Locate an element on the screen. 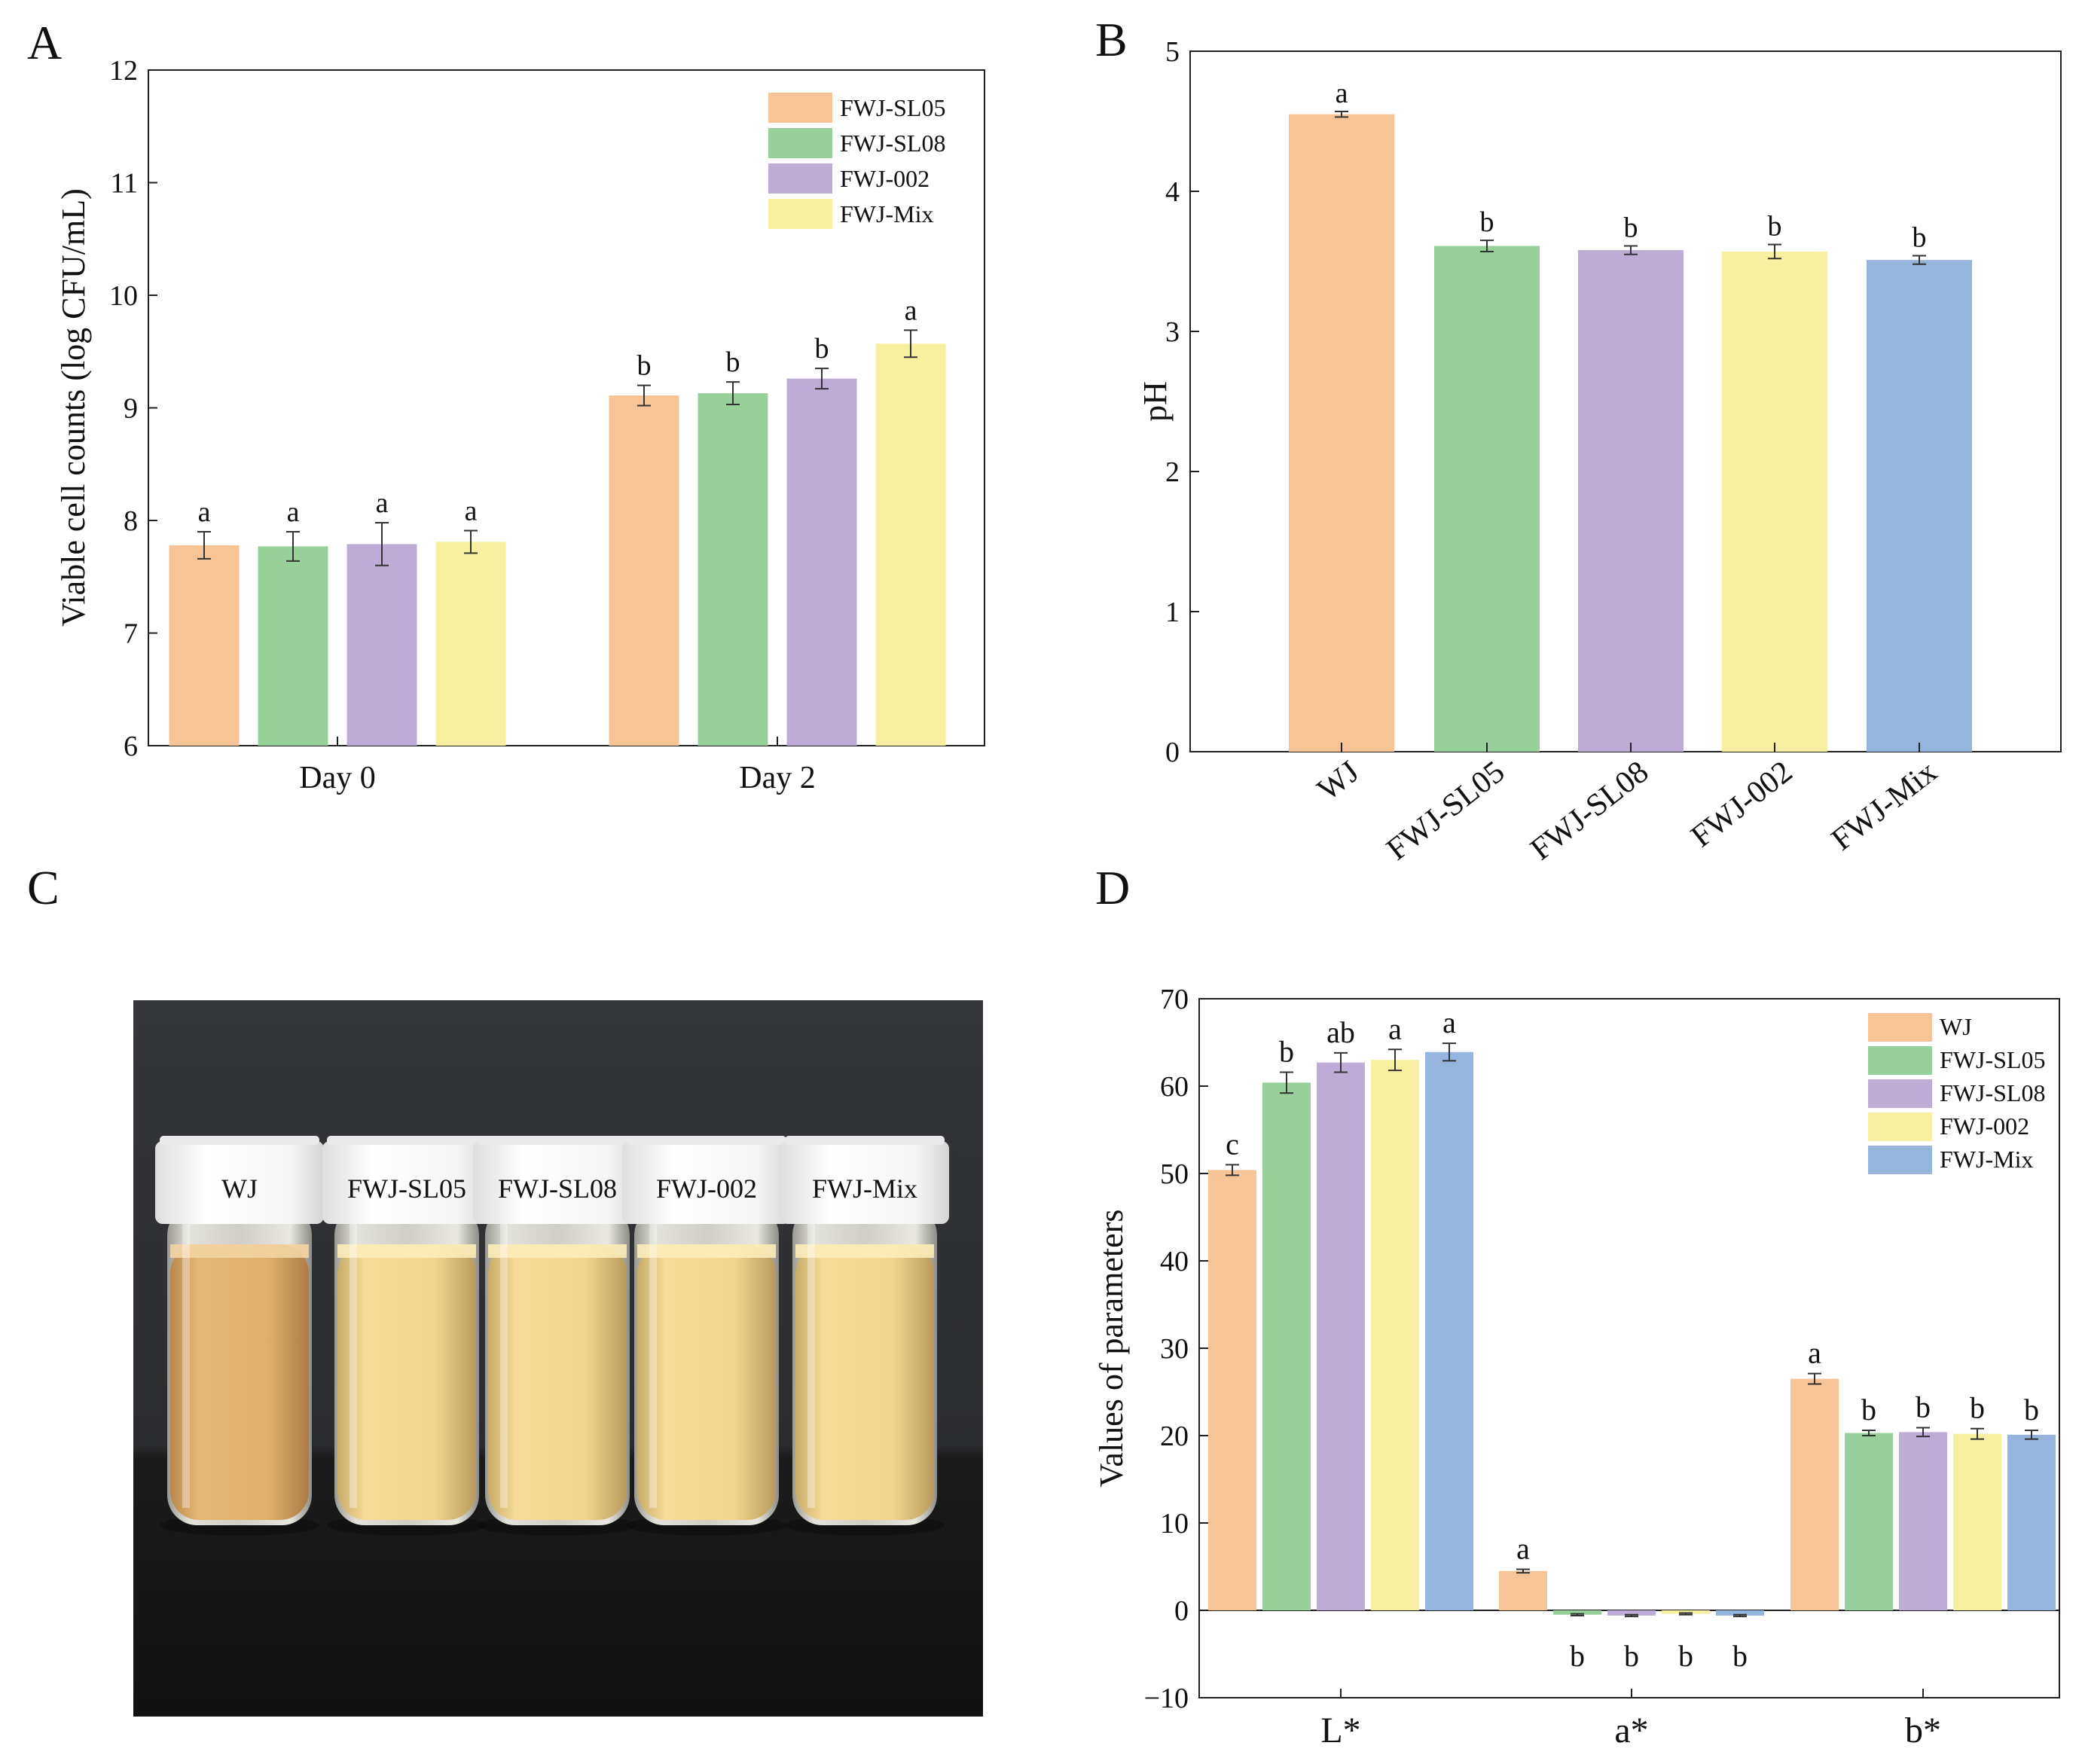 Image resolution: width=2085 pixels, height=1764 pixels. panel-label-a: A is located at coordinates (44, 43).